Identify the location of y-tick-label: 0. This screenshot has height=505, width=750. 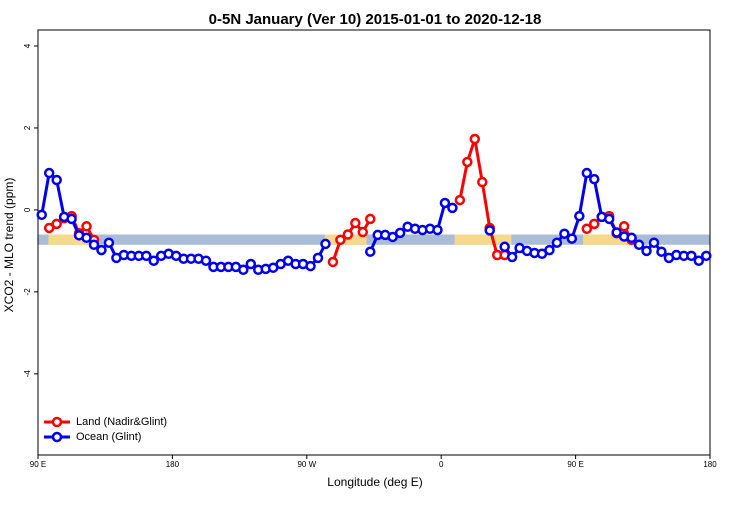
(27, 209).